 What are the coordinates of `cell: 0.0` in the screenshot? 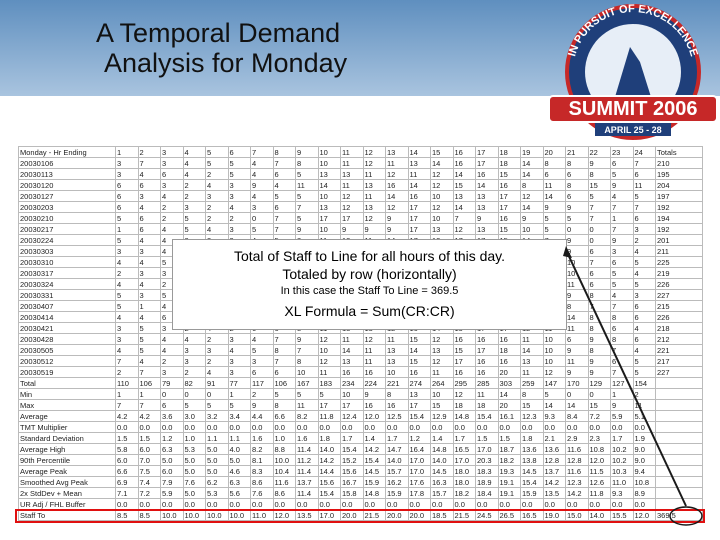 It's located at (127, 504).